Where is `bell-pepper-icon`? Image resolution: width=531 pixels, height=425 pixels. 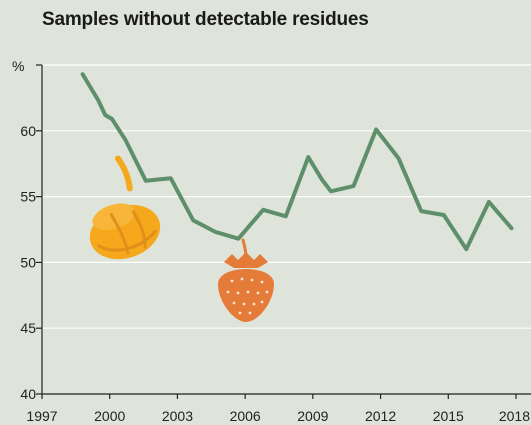
bell-pepper-icon is located at coordinates (125, 207).